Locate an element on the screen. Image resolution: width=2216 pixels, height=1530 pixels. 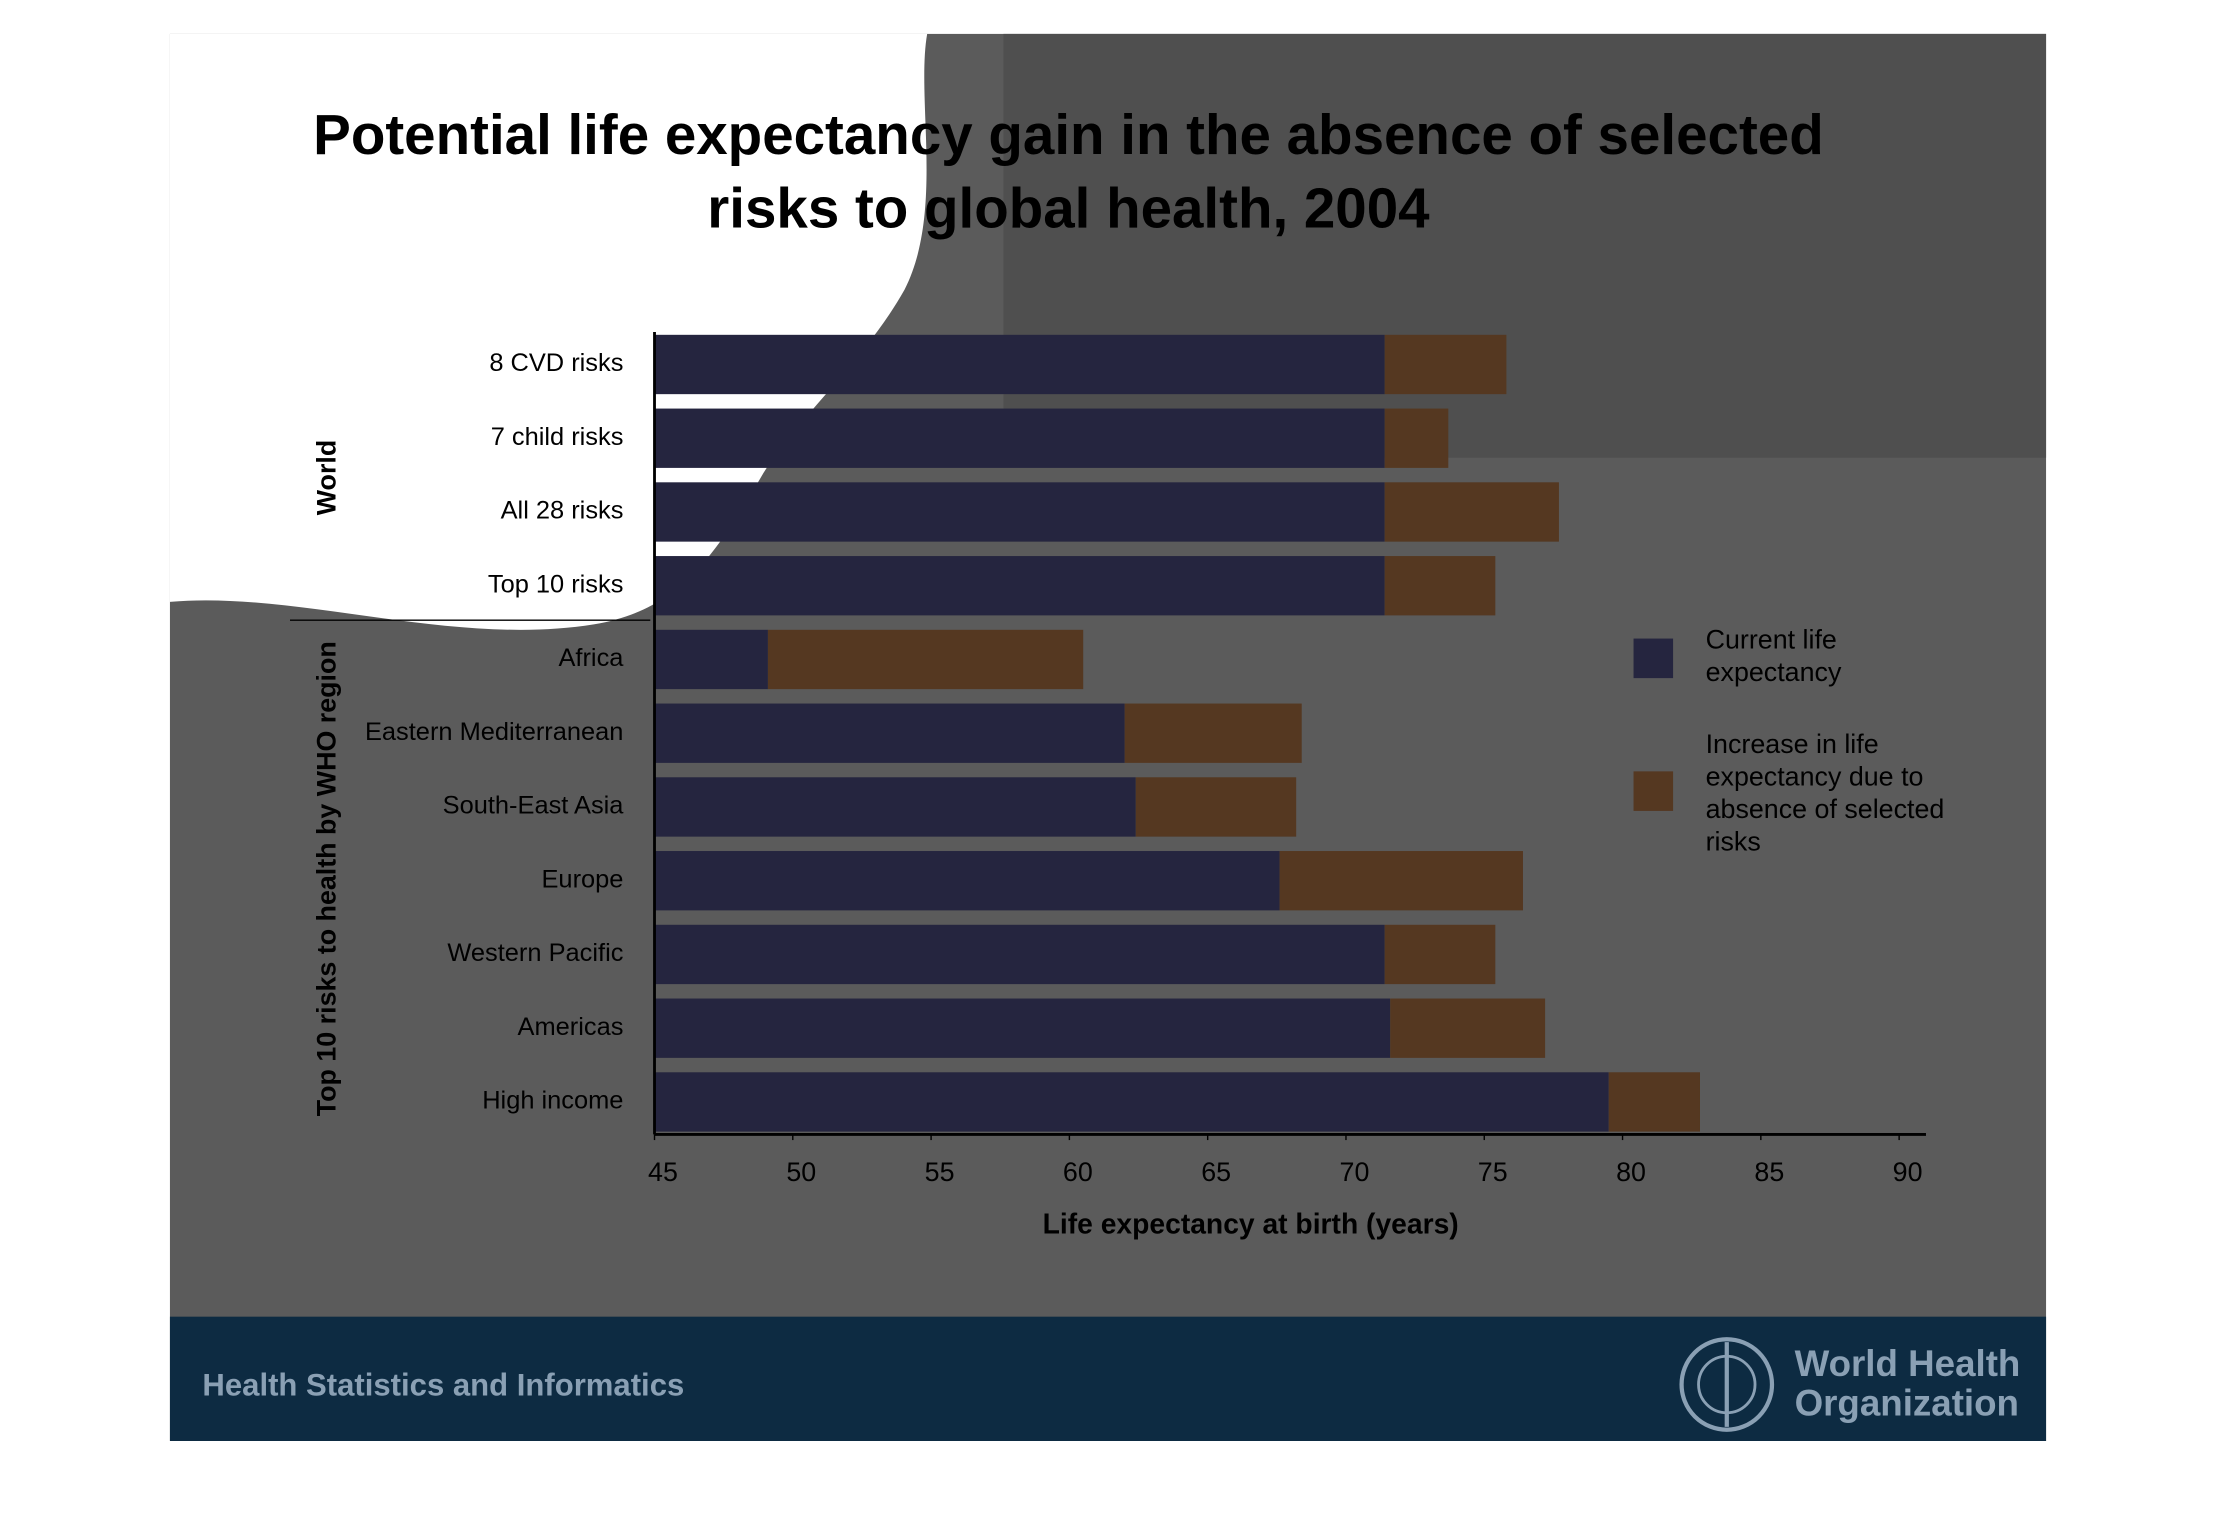
y-tick-label: Europe is located at coordinates (582, 879).